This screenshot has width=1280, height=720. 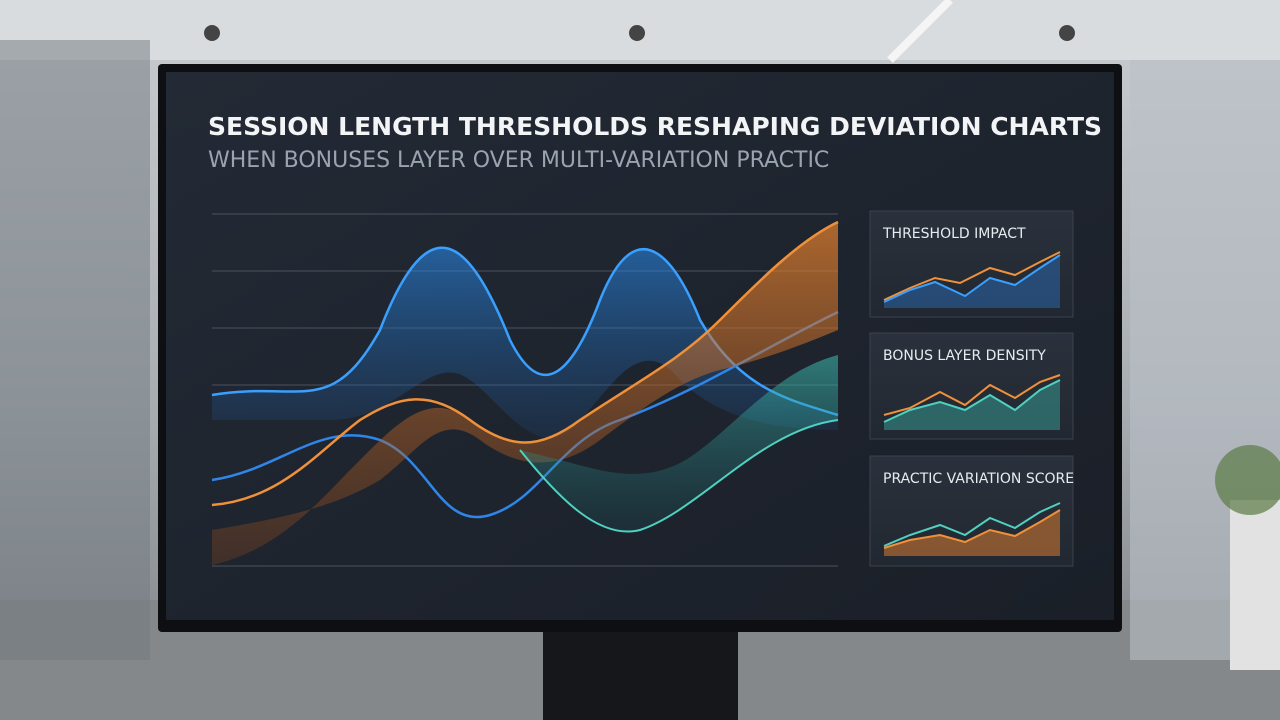 I want to click on panel: BONUS LAYER DENSITY, so click(x=971, y=386).